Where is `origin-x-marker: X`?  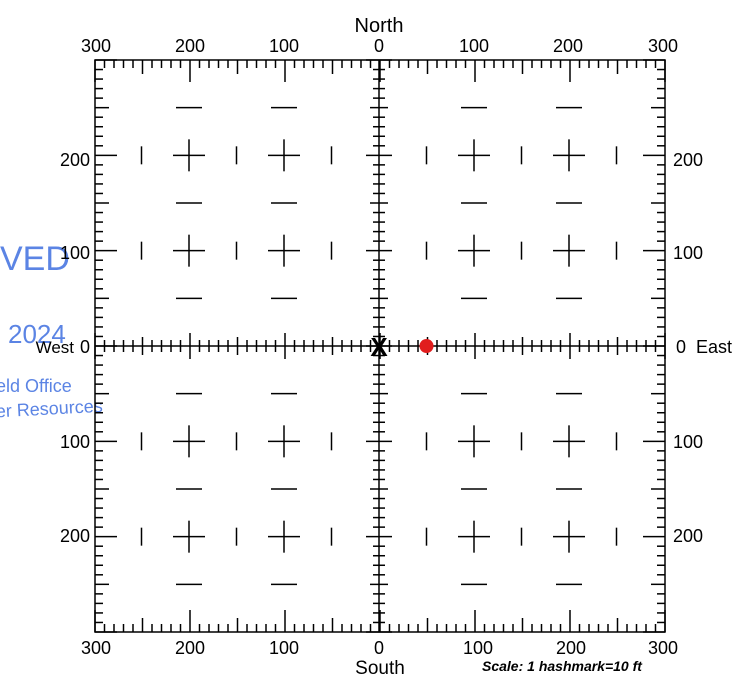 origin-x-marker: X is located at coordinates (379, 347).